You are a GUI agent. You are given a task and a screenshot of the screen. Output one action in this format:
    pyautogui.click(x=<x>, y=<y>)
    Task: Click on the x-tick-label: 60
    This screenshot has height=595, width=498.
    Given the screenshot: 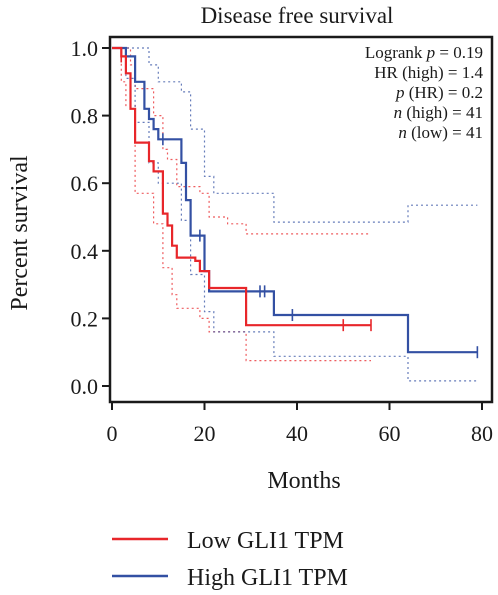 What is the action you would take?
    pyautogui.click(x=390, y=433)
    